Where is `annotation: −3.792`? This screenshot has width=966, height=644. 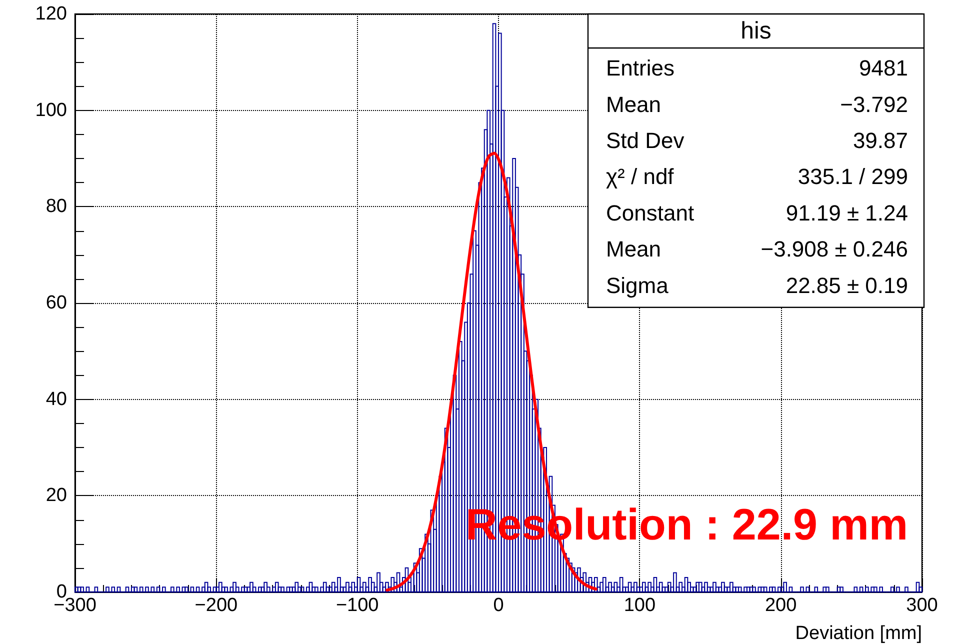
annotation: −3.792 is located at coordinates (874, 104).